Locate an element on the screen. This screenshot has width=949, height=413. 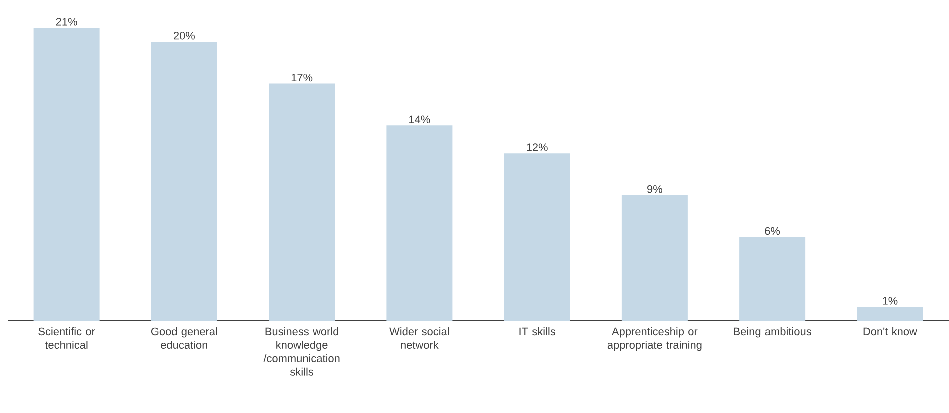
x-tick-label: IT skills is located at coordinates (538, 332).